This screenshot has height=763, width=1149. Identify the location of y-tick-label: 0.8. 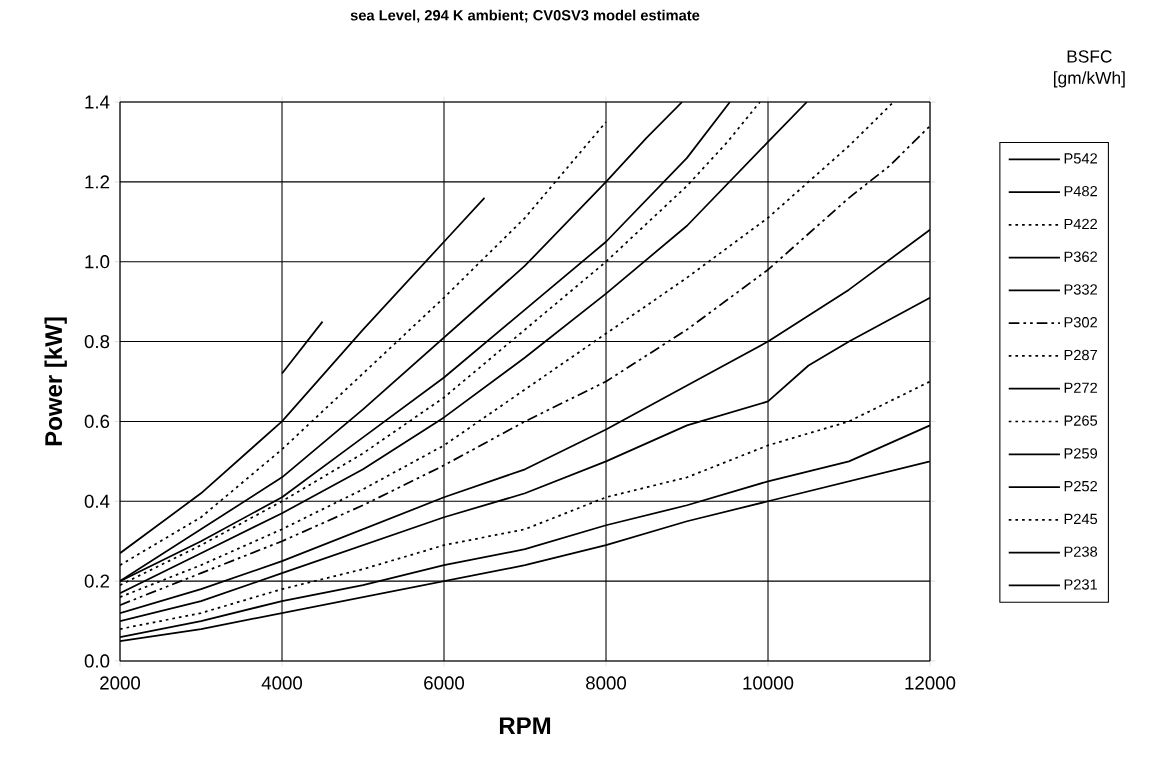
(97, 341).